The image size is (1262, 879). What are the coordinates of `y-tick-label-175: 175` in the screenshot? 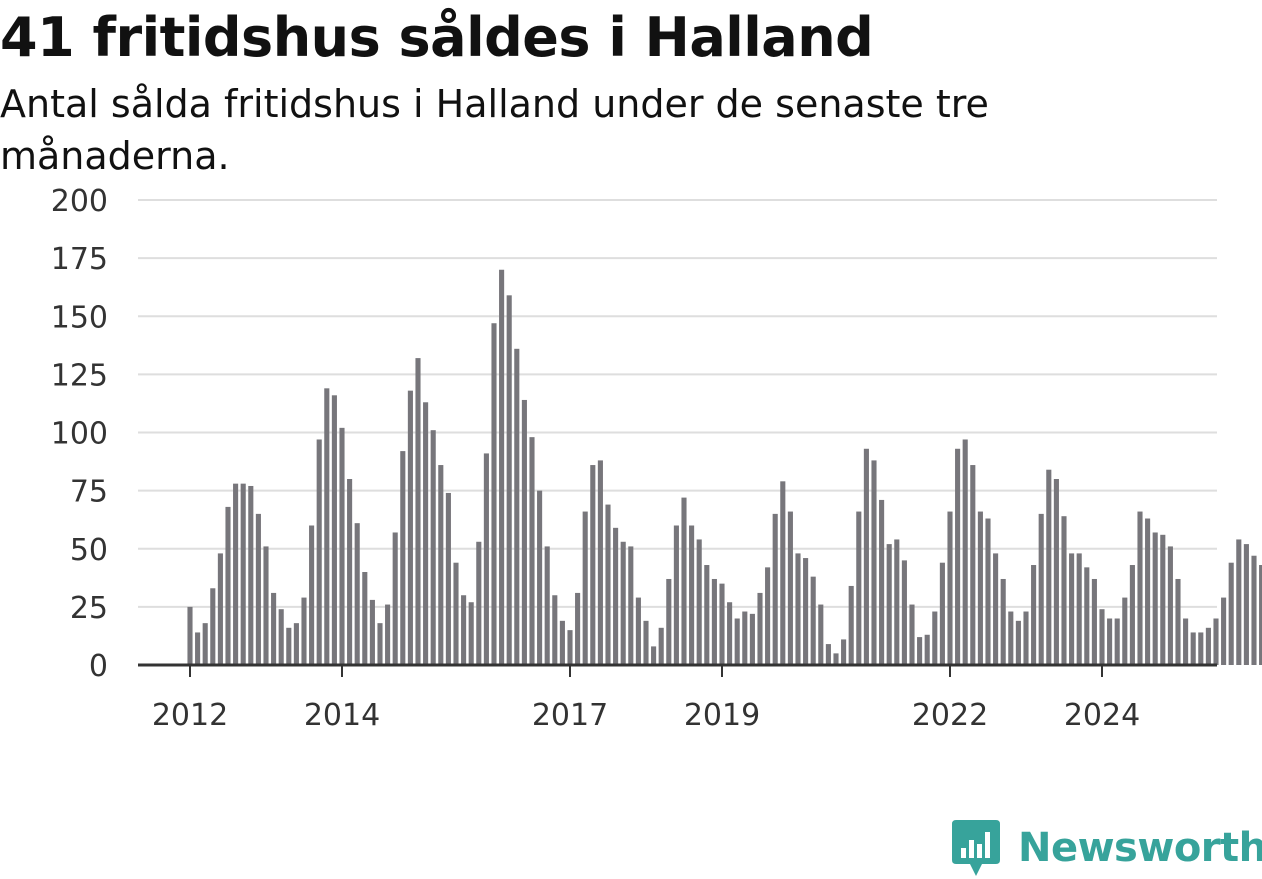 It's located at (79, 259).